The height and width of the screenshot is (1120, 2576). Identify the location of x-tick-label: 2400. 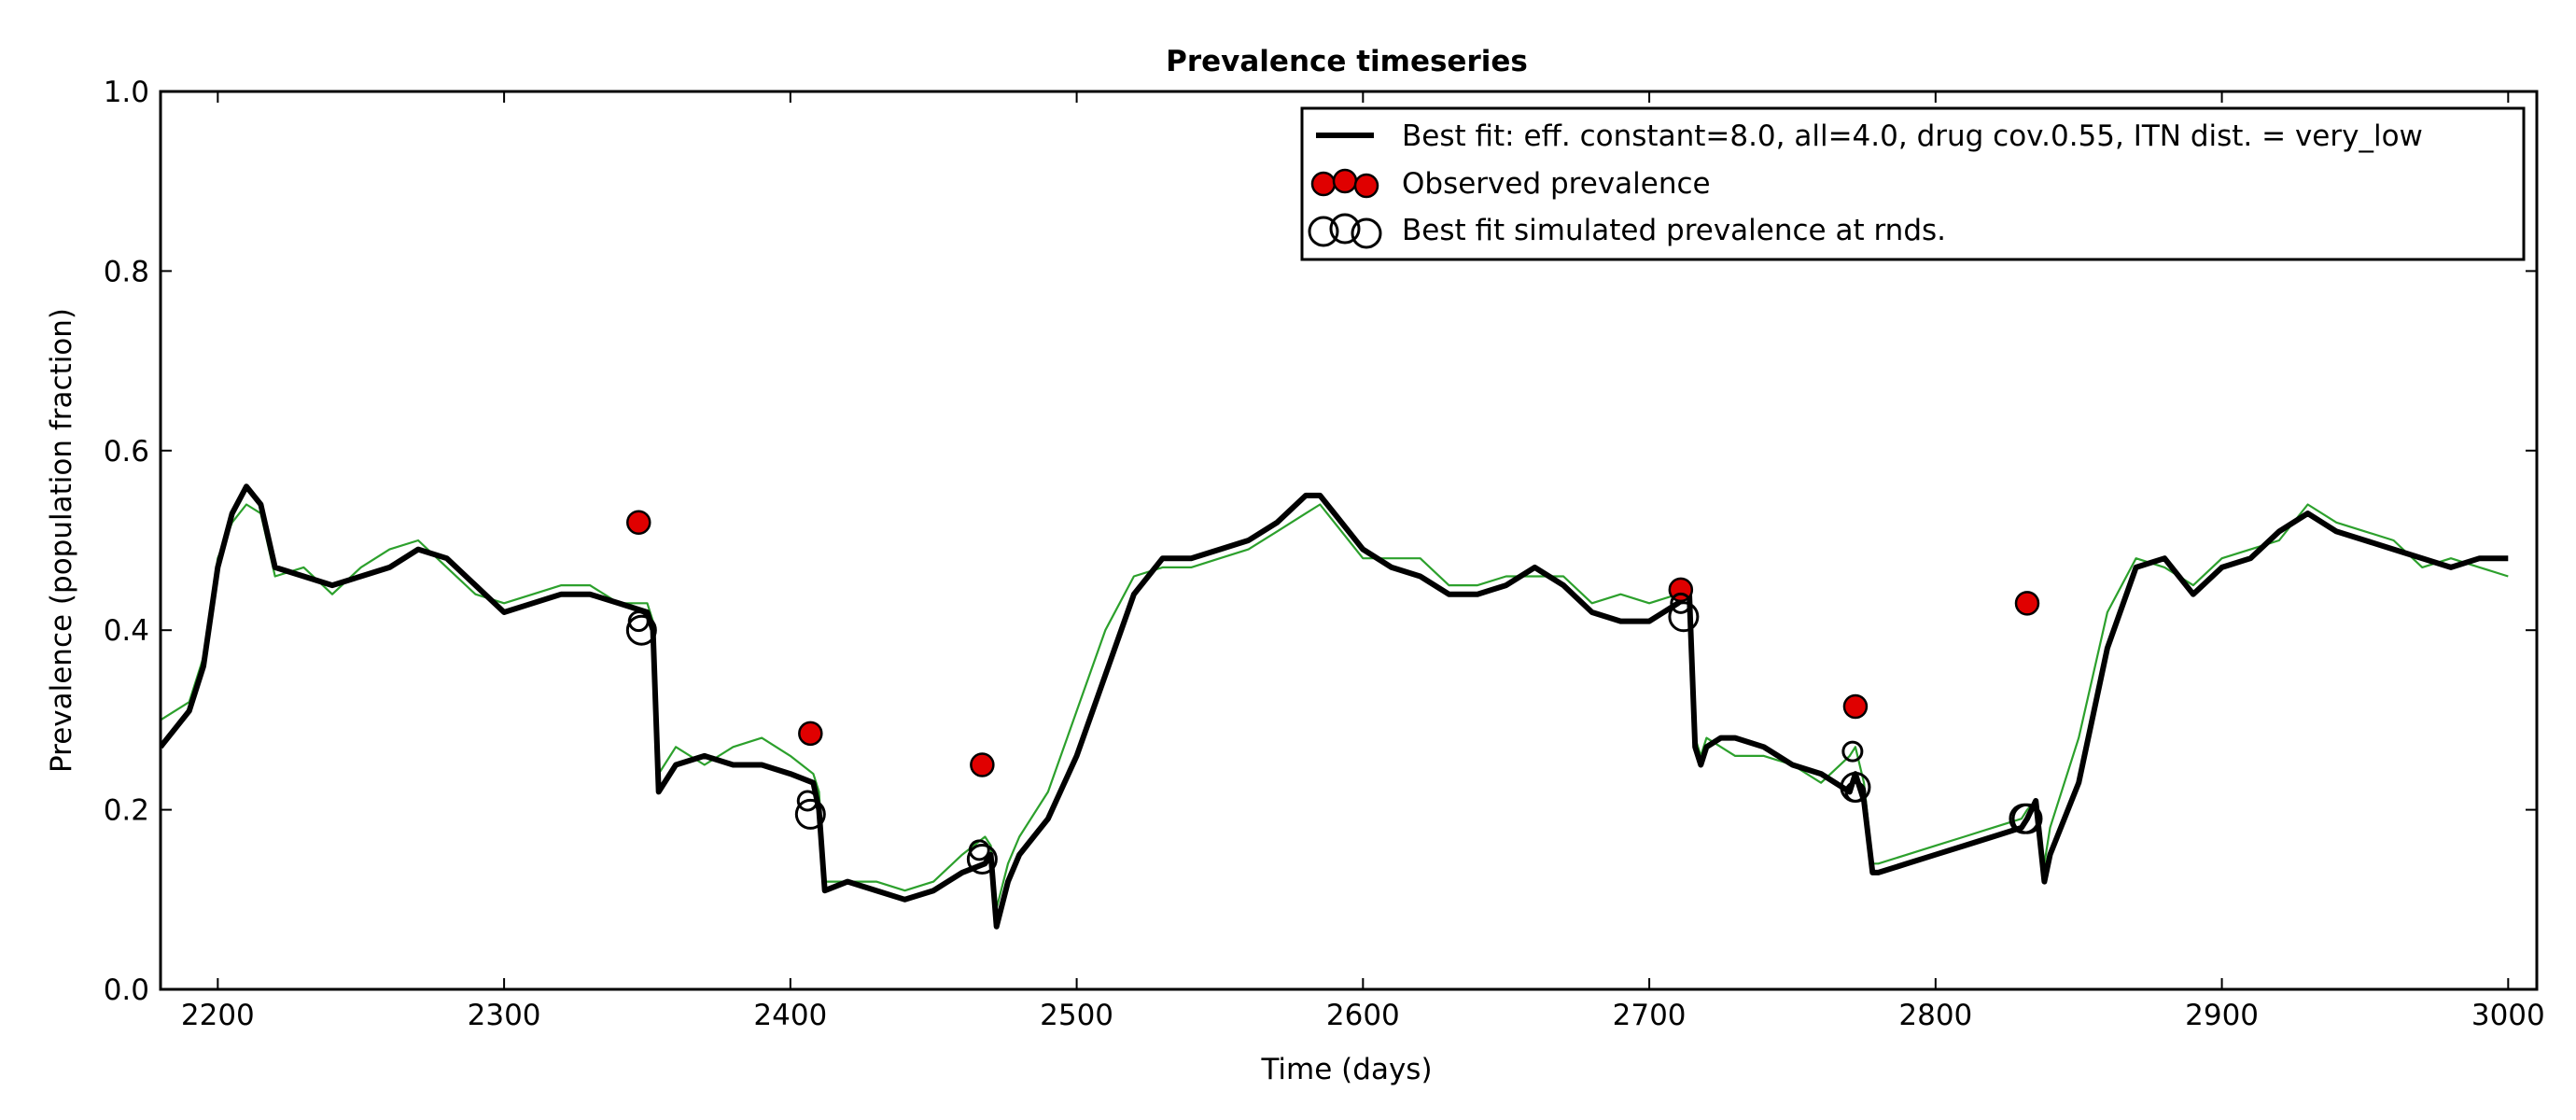
(790, 1015).